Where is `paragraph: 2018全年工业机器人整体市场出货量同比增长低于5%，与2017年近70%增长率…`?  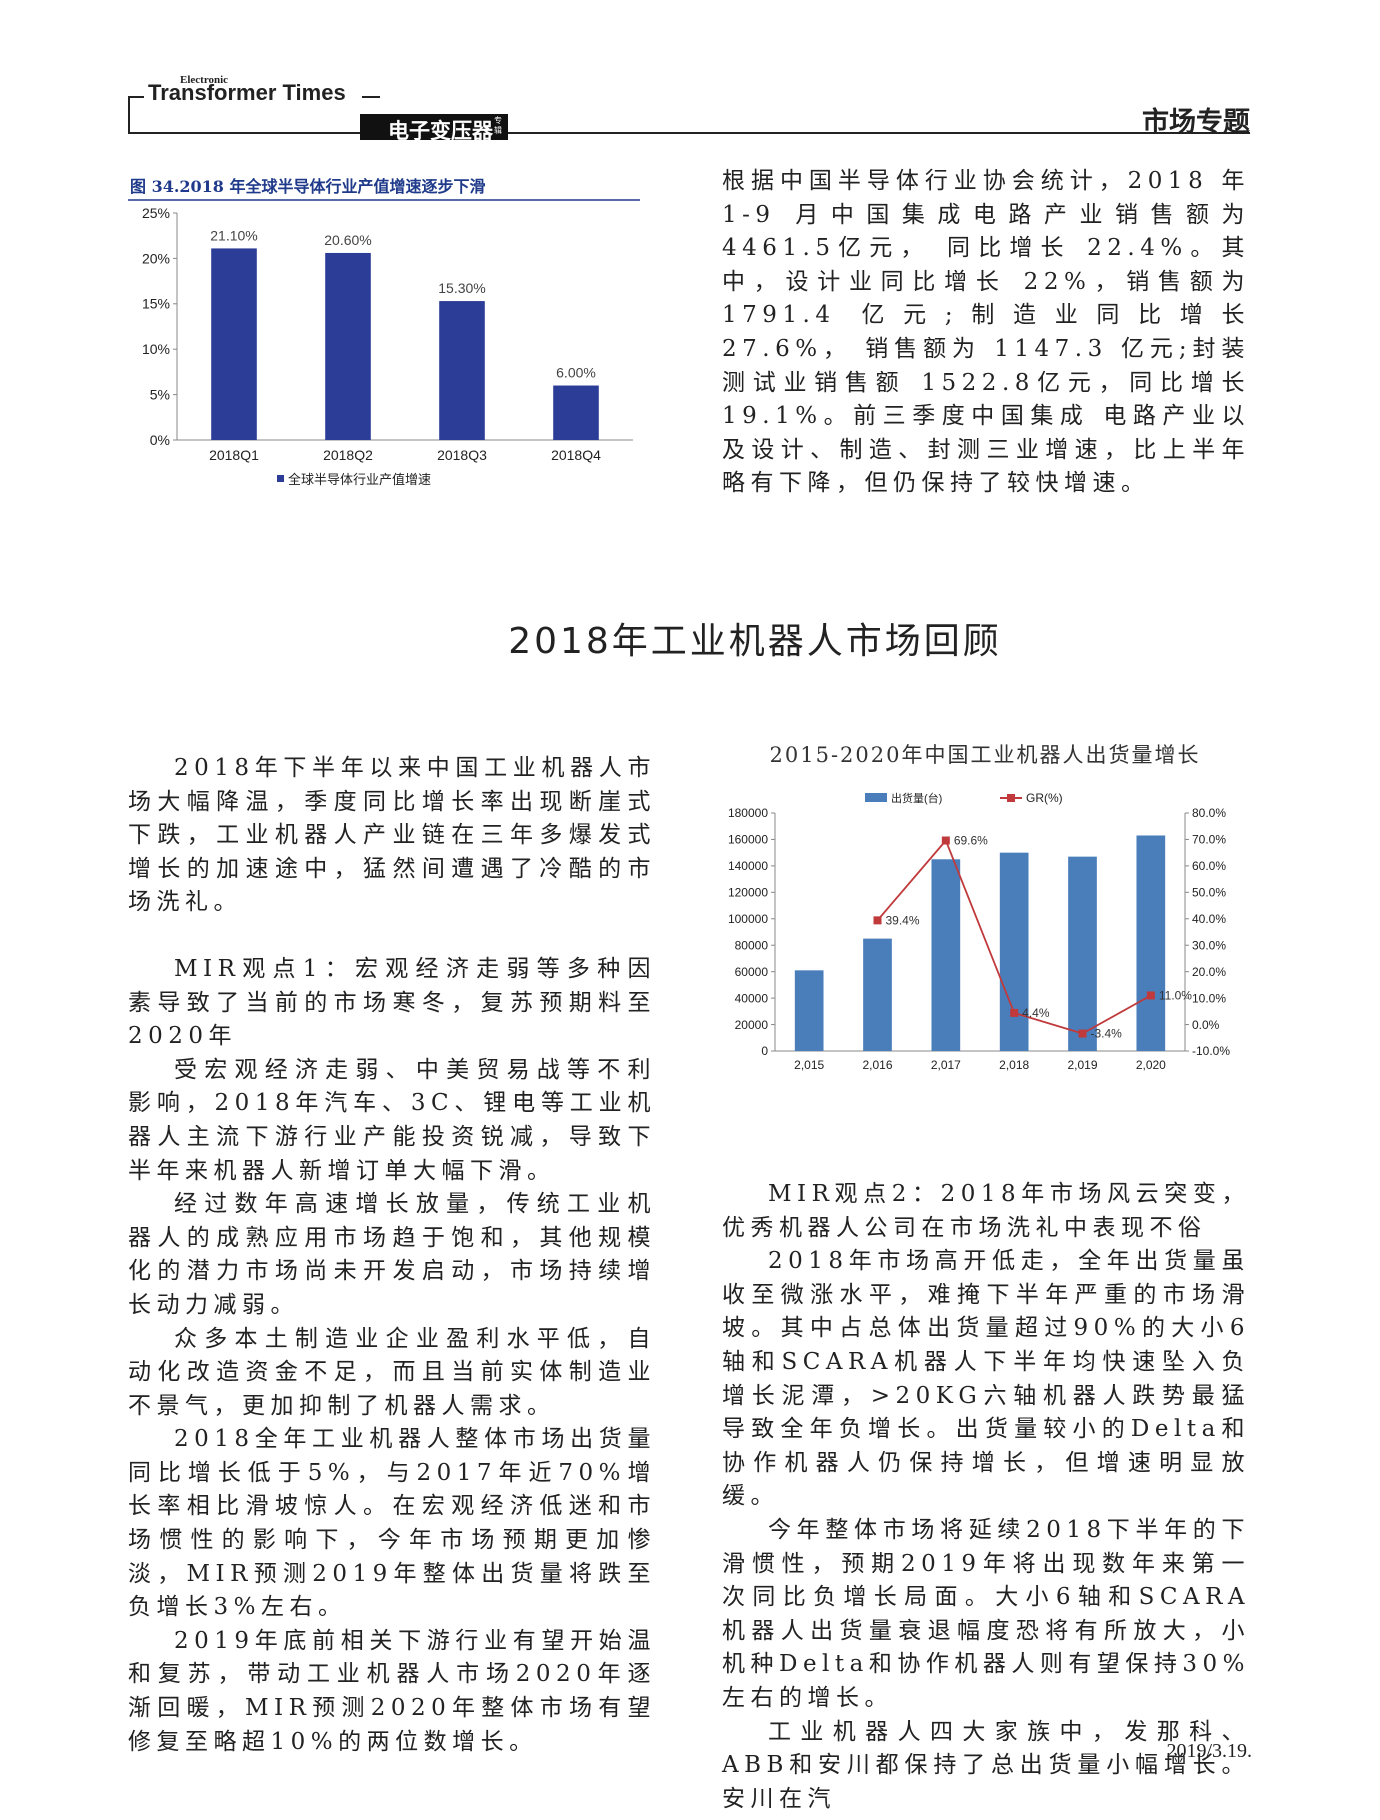
paragraph: 2018全年工业机器人整体市场出货量同比增长低于5%，与2017年近70%增长率… is located at coordinates (392, 1523).